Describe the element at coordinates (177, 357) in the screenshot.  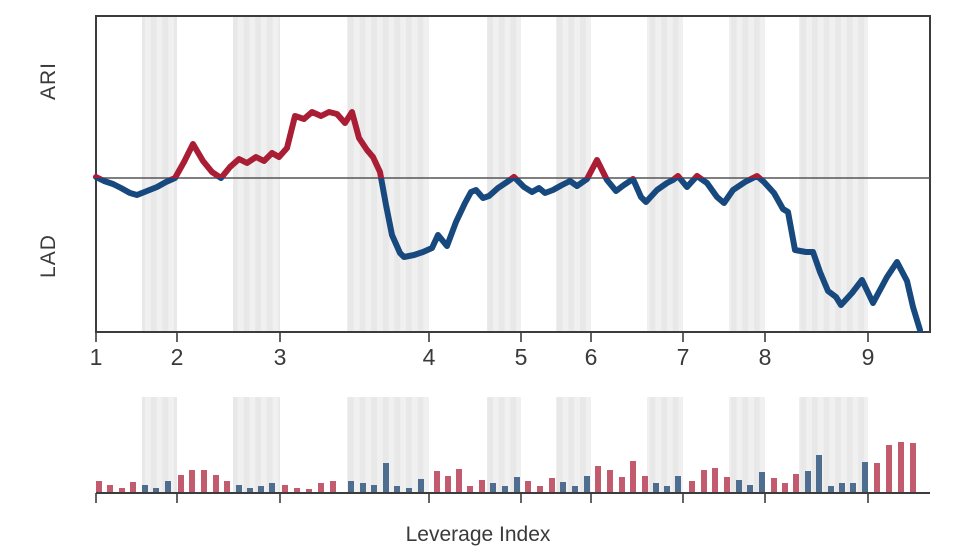
I see `x-tick-label-inning-2: 2` at that location.